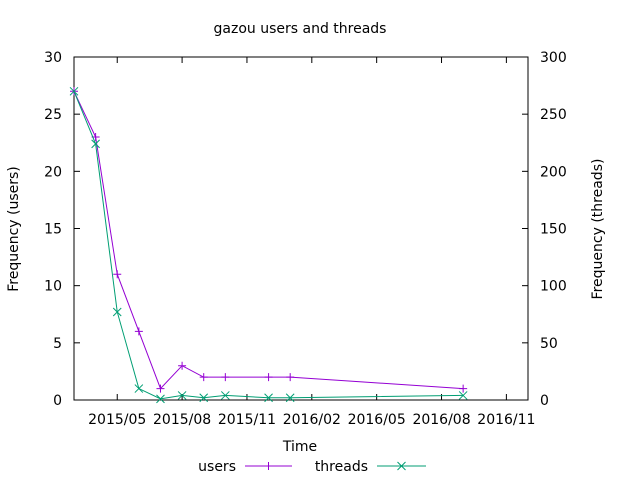 The width and height of the screenshot is (640, 480). What do you see at coordinates (312, 420) in the screenshot?
I see `x-tick-label: 2016/02` at bounding box center [312, 420].